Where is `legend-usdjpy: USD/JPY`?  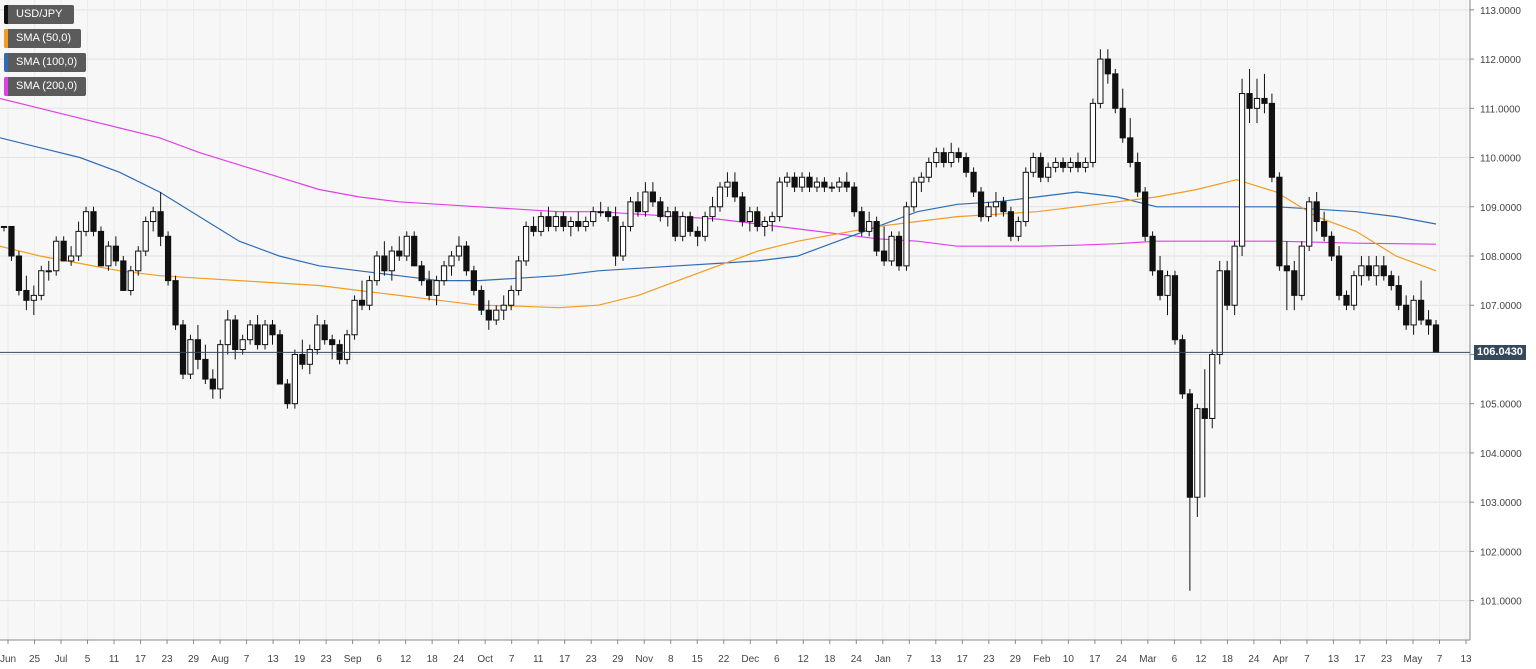 legend-usdjpy: USD/JPY is located at coordinates (39, 14).